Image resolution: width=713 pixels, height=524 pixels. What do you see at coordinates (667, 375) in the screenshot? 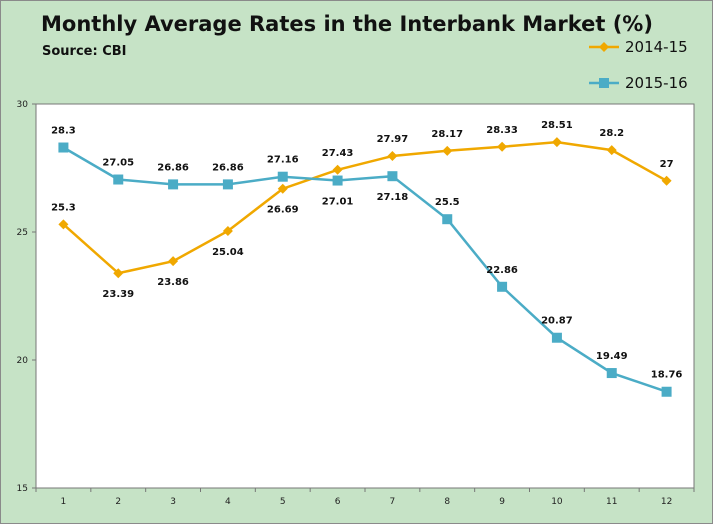
I see `data-label: 18.76` at bounding box center [667, 375].